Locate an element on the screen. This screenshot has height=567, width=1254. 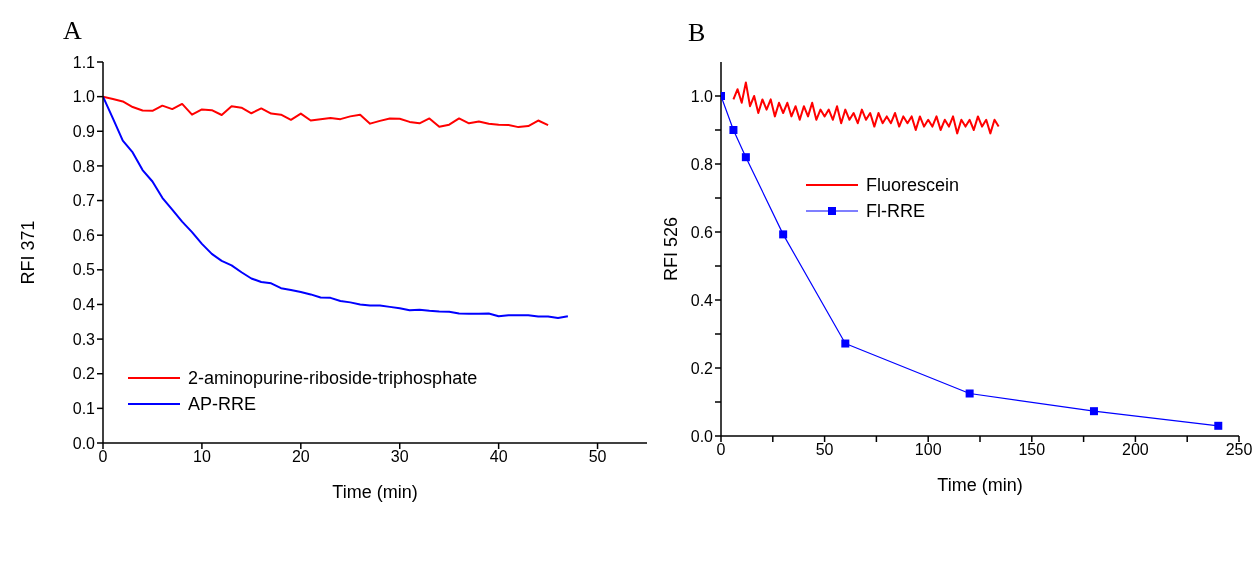
legend-label: Fl-RRE is located at coordinates (895, 211).